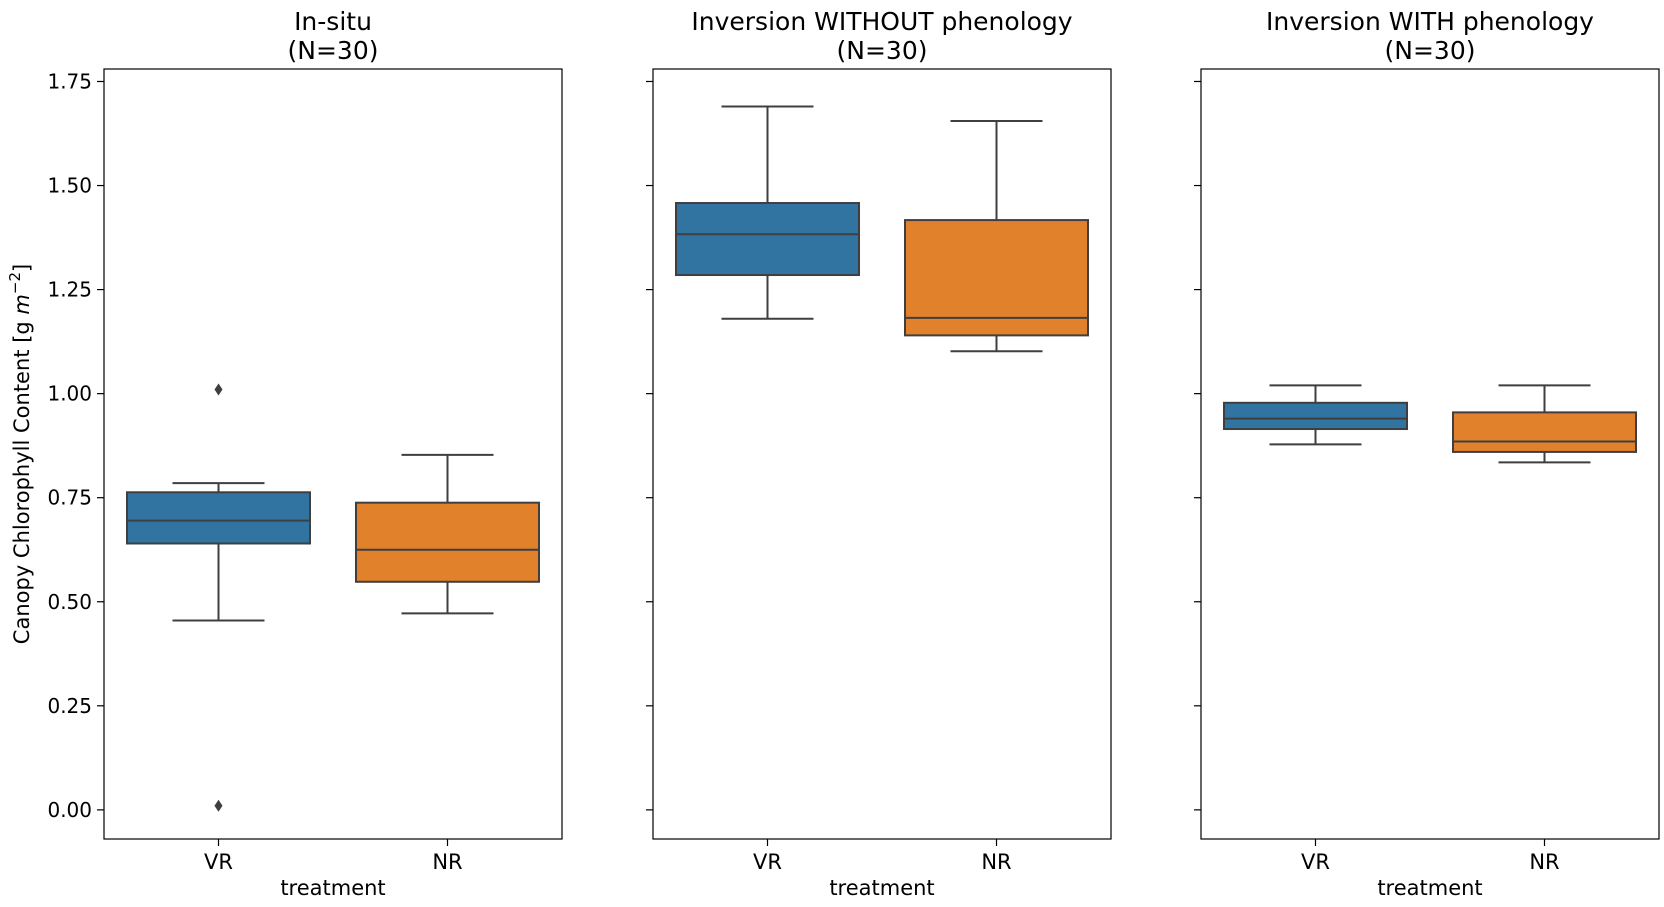  Describe the element at coordinates (218, 518) in the screenshot. I see `panel-0-vr-box` at that location.